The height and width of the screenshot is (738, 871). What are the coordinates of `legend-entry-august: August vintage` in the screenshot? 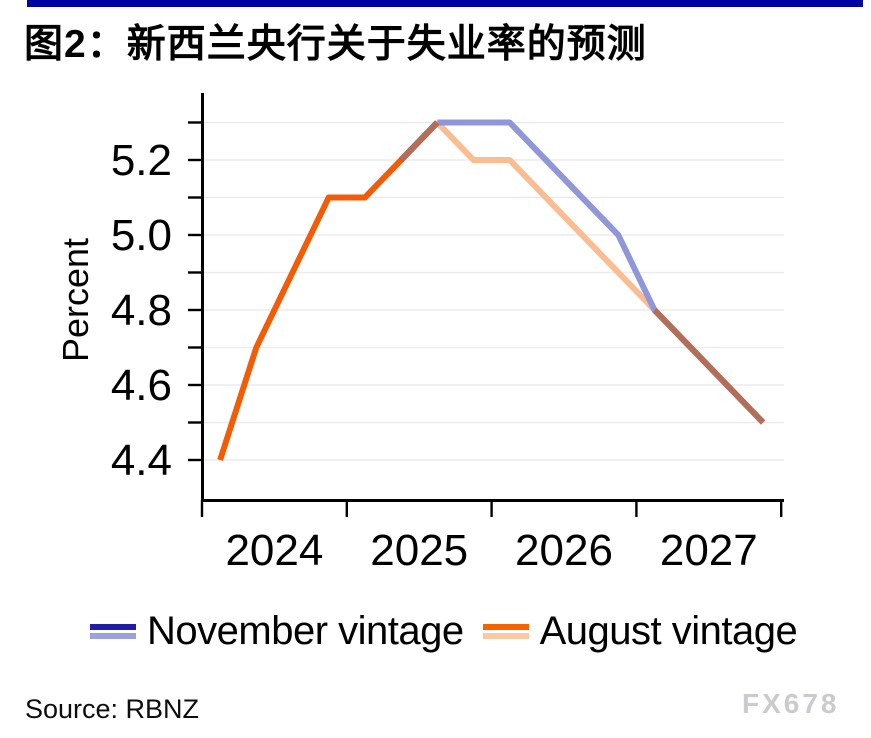 It's located at (640, 631).